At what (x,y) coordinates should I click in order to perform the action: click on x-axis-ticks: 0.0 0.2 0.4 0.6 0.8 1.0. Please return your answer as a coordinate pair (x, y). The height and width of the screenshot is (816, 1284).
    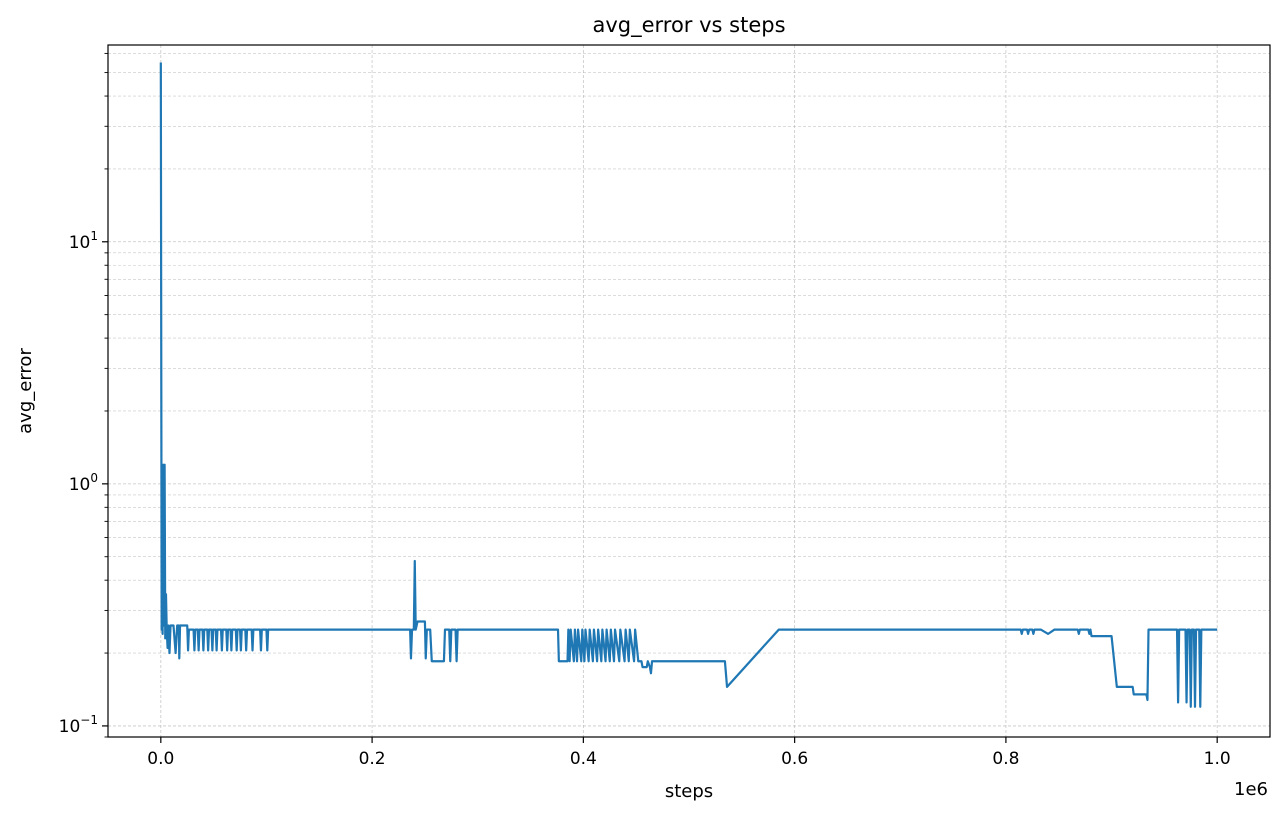
    Looking at the image, I should click on (689, 753).